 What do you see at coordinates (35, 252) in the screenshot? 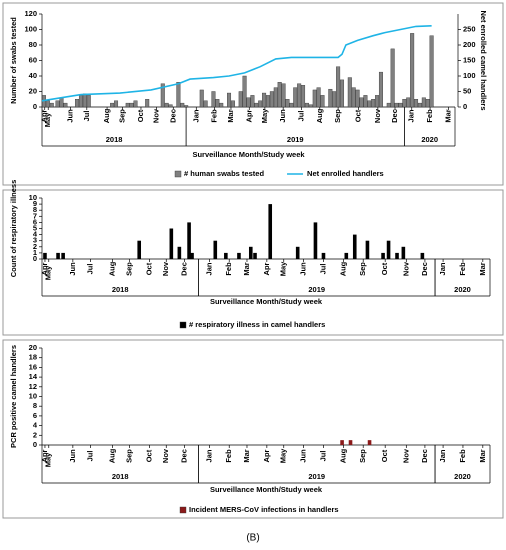
I see `y-tick-label: 1` at bounding box center [35, 252].